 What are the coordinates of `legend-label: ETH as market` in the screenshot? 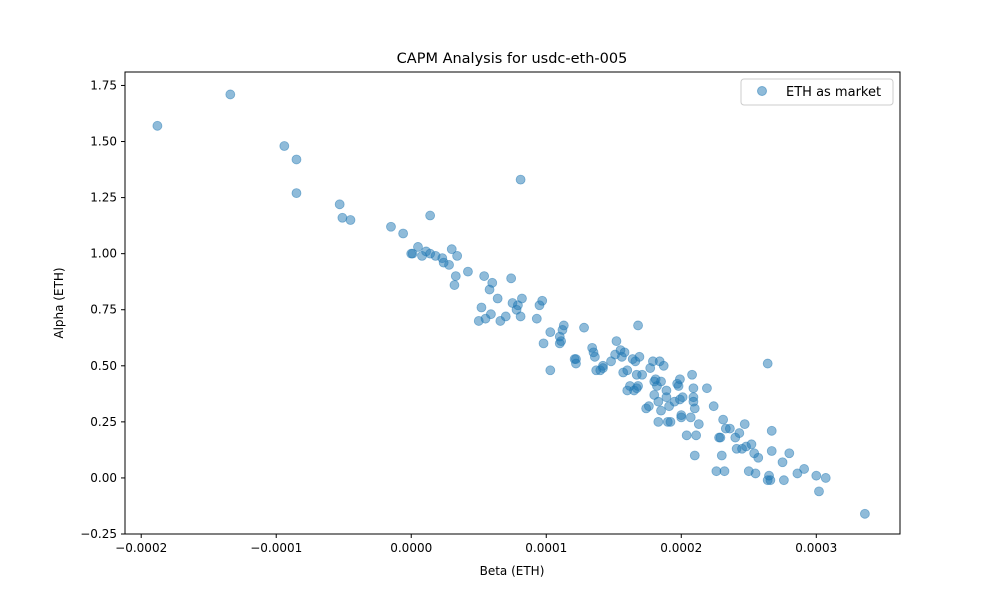 It's located at (833, 92).